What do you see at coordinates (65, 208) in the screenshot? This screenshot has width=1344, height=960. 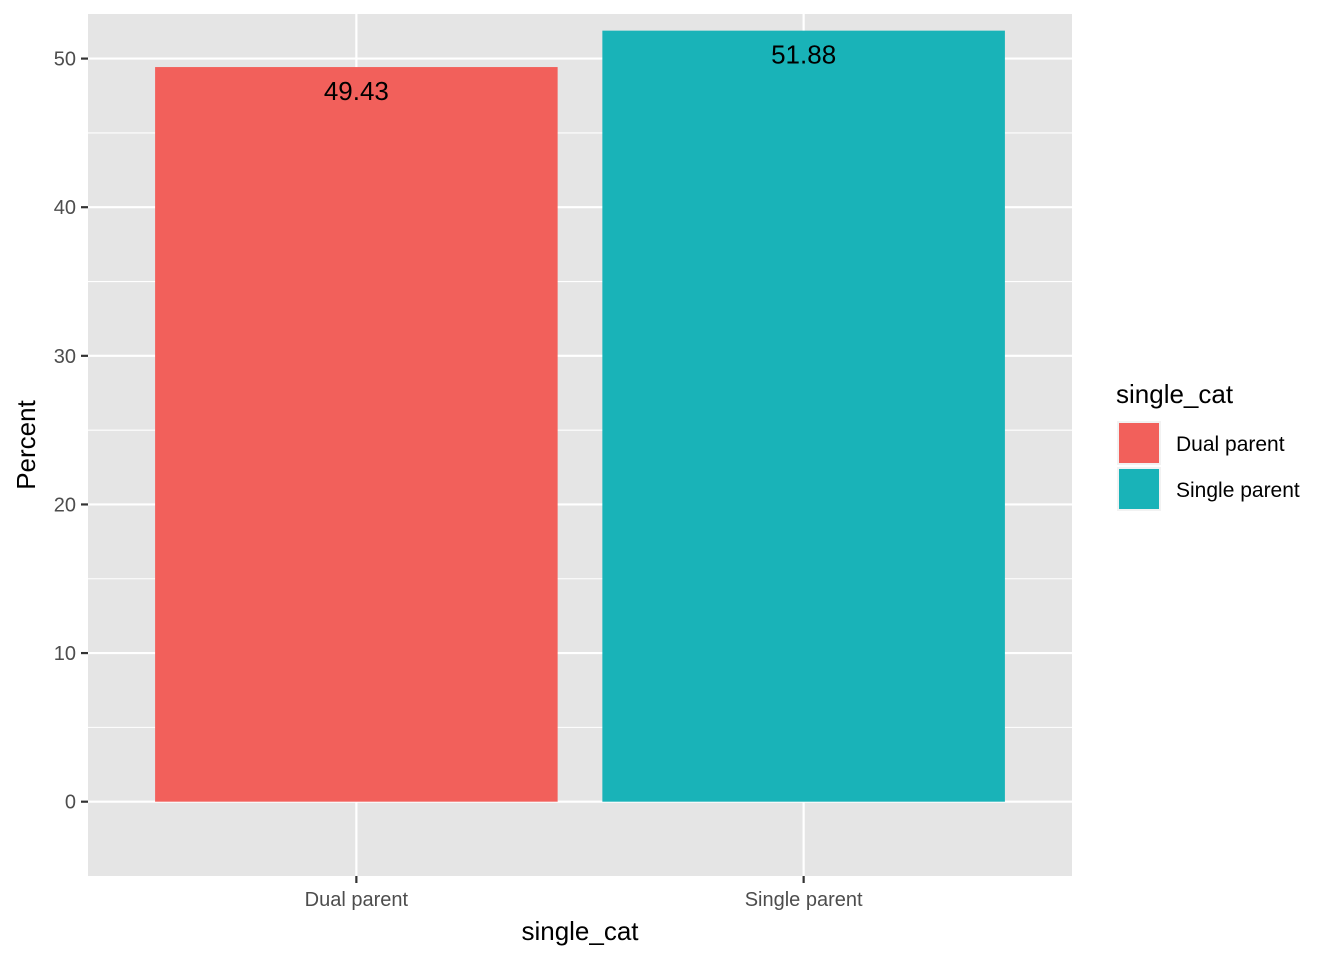 I see `y-tick-label: 40` at bounding box center [65, 208].